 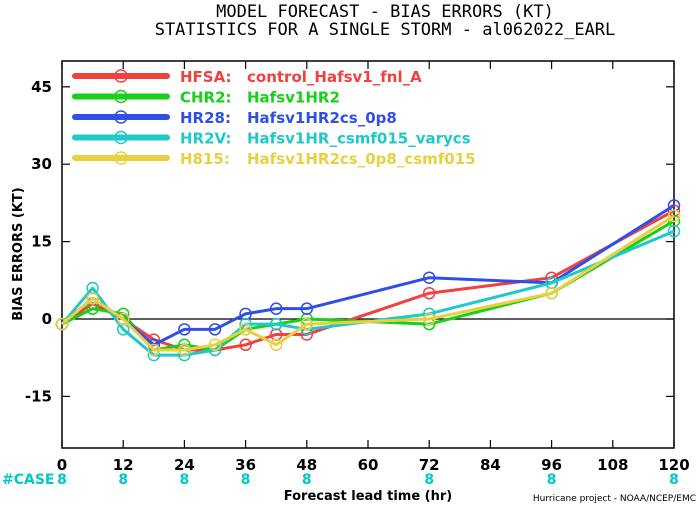 I want to click on x-axis-label: Forecast lead time (hr), so click(x=368, y=496).